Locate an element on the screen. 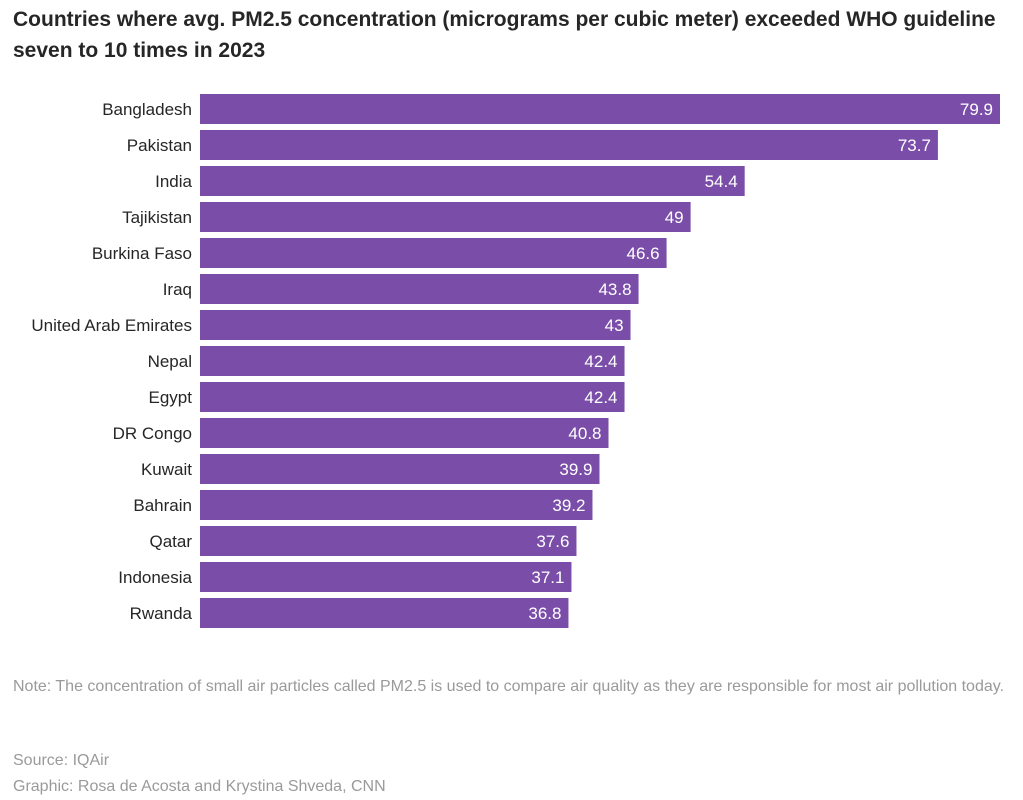 The image size is (1023, 800). bar-bangladesh is located at coordinates (600, 109).